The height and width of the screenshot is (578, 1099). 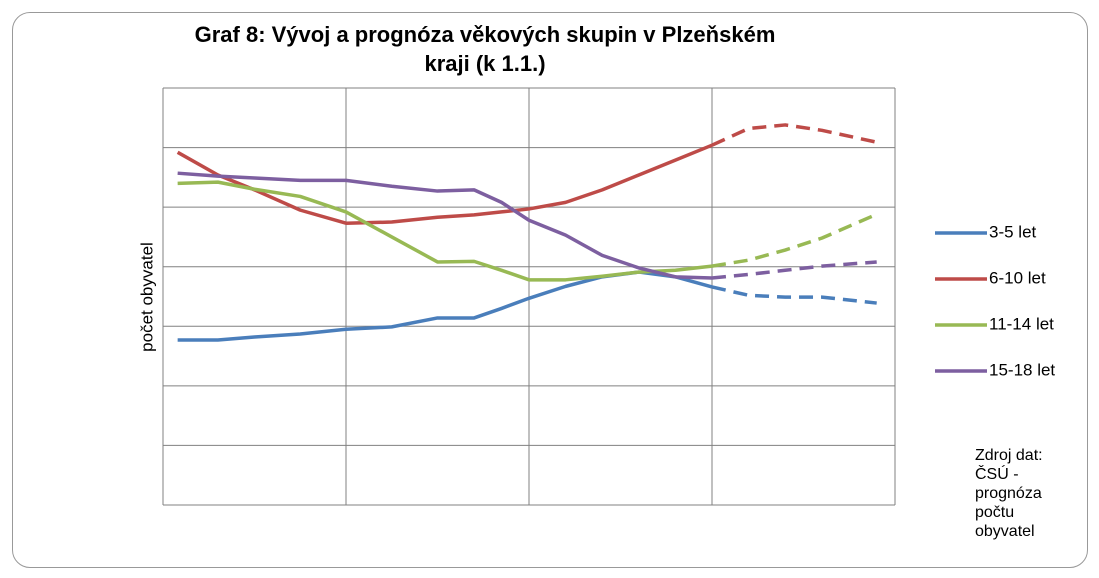 I want to click on legend-label: 11-14 let, so click(x=1021, y=323).